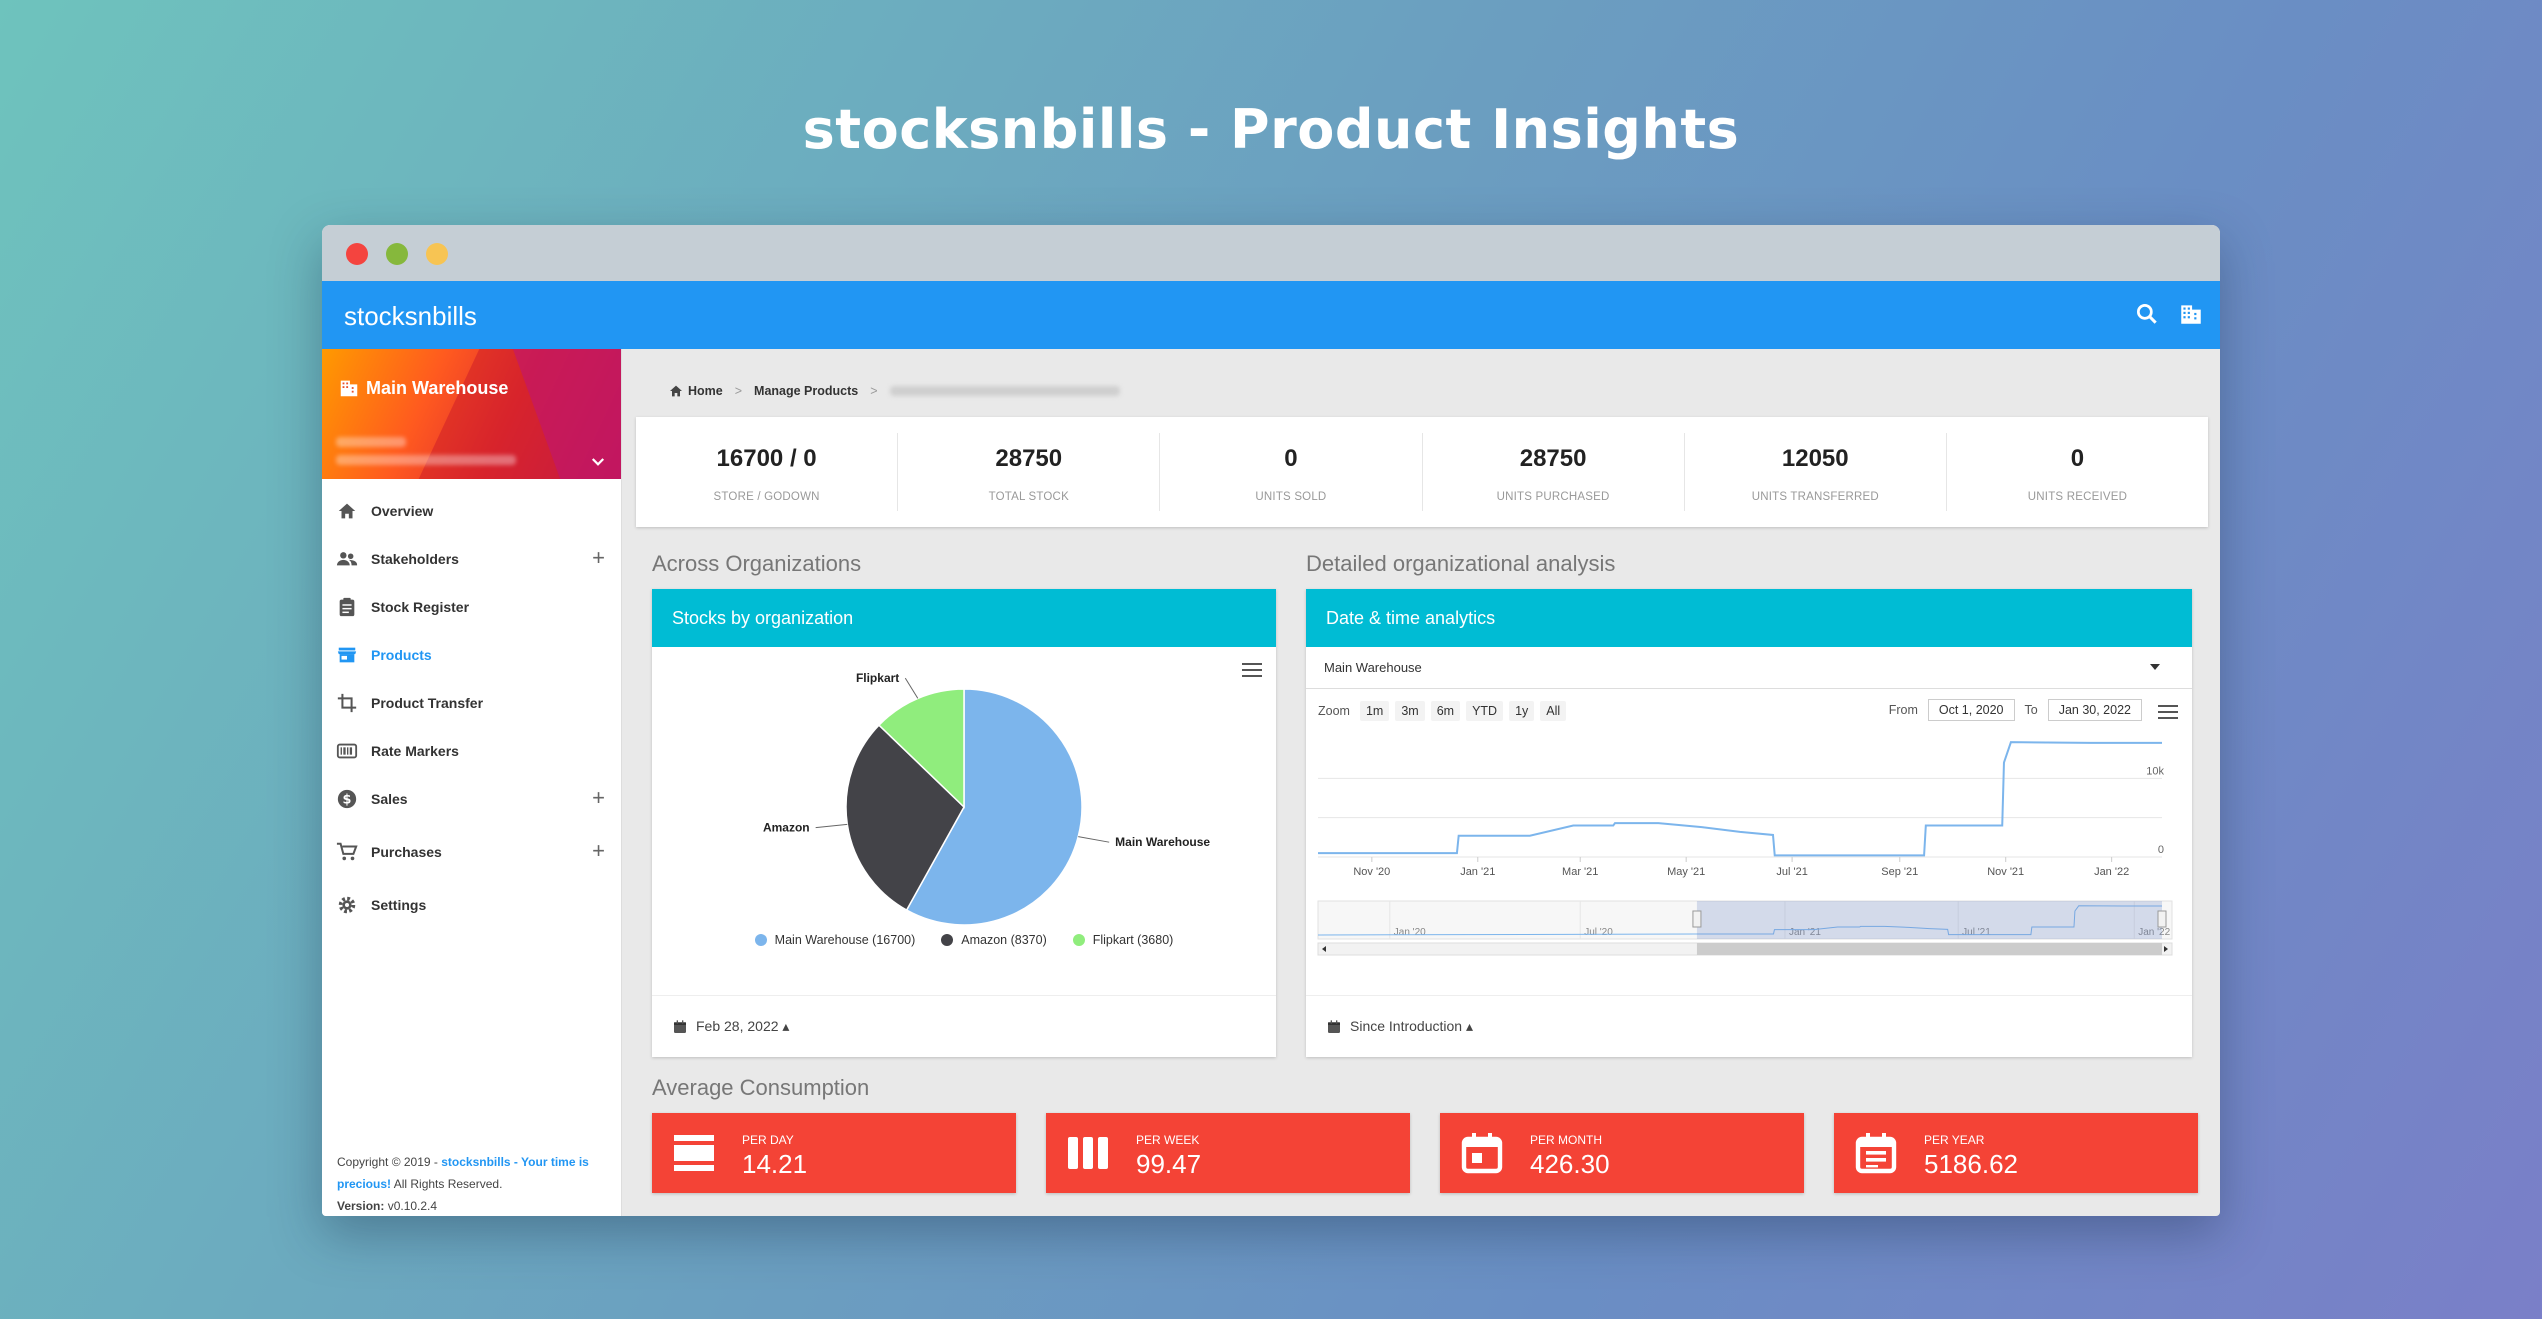 The height and width of the screenshot is (1319, 2542). What do you see at coordinates (1271, 315) in the screenshot?
I see `app-bar: stocksnbills` at bounding box center [1271, 315].